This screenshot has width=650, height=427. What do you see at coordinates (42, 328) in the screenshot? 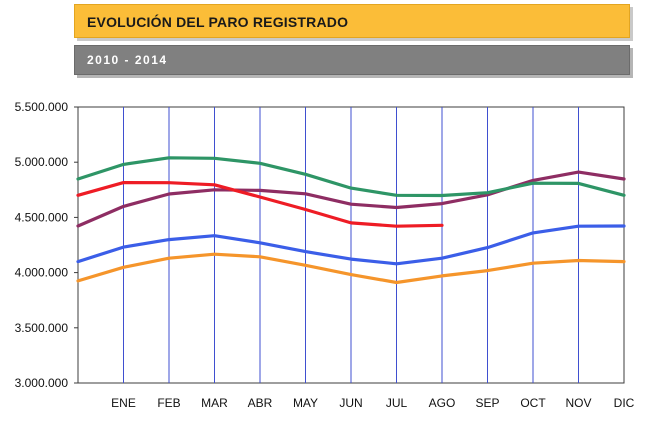
I see `y-tick-label: 3.500.000` at bounding box center [42, 328].